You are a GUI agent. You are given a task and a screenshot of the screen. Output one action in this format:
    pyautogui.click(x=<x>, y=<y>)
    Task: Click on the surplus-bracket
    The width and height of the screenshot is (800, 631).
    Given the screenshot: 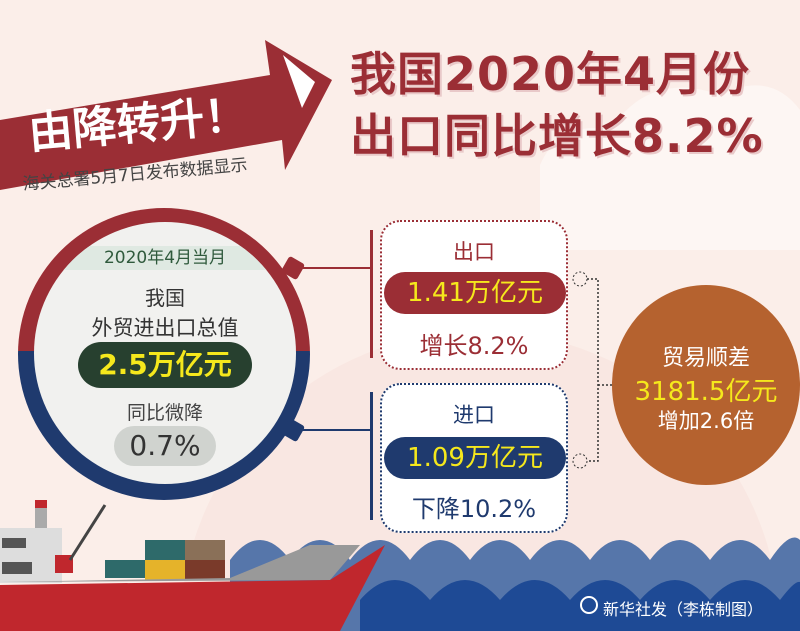 What is the action you would take?
    pyautogui.click(x=593, y=370)
    